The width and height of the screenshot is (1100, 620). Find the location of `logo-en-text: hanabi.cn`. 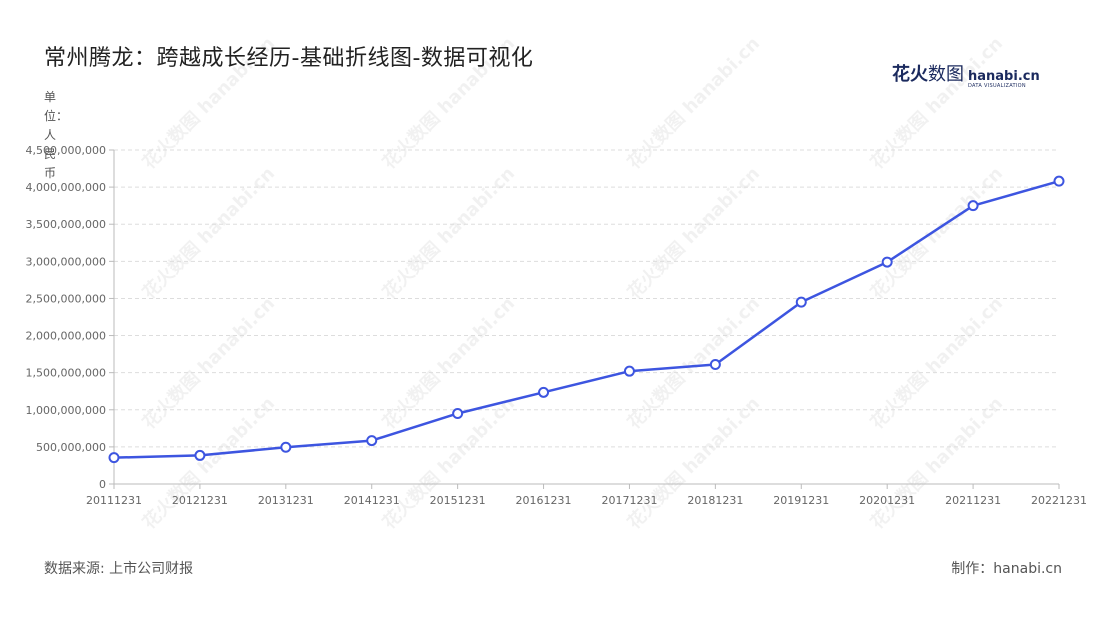

logo-en-text: hanabi.cn is located at coordinates (1004, 76).